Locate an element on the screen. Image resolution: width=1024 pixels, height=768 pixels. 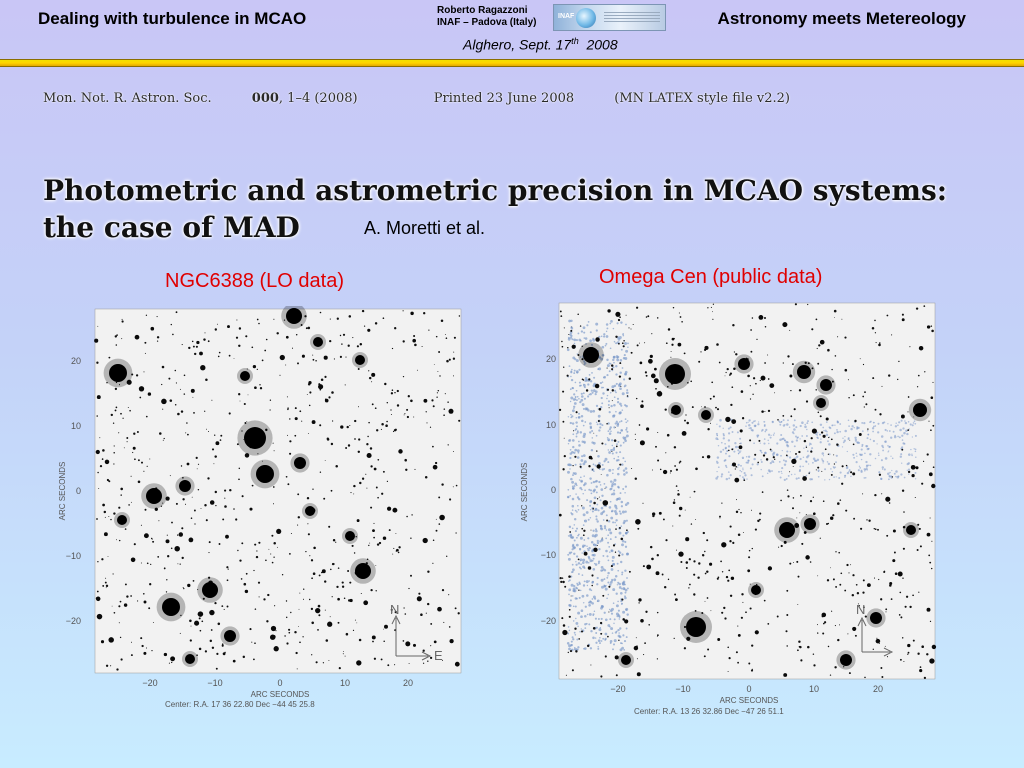
right-xtick-1: −20 is located at coordinates (617, 689).